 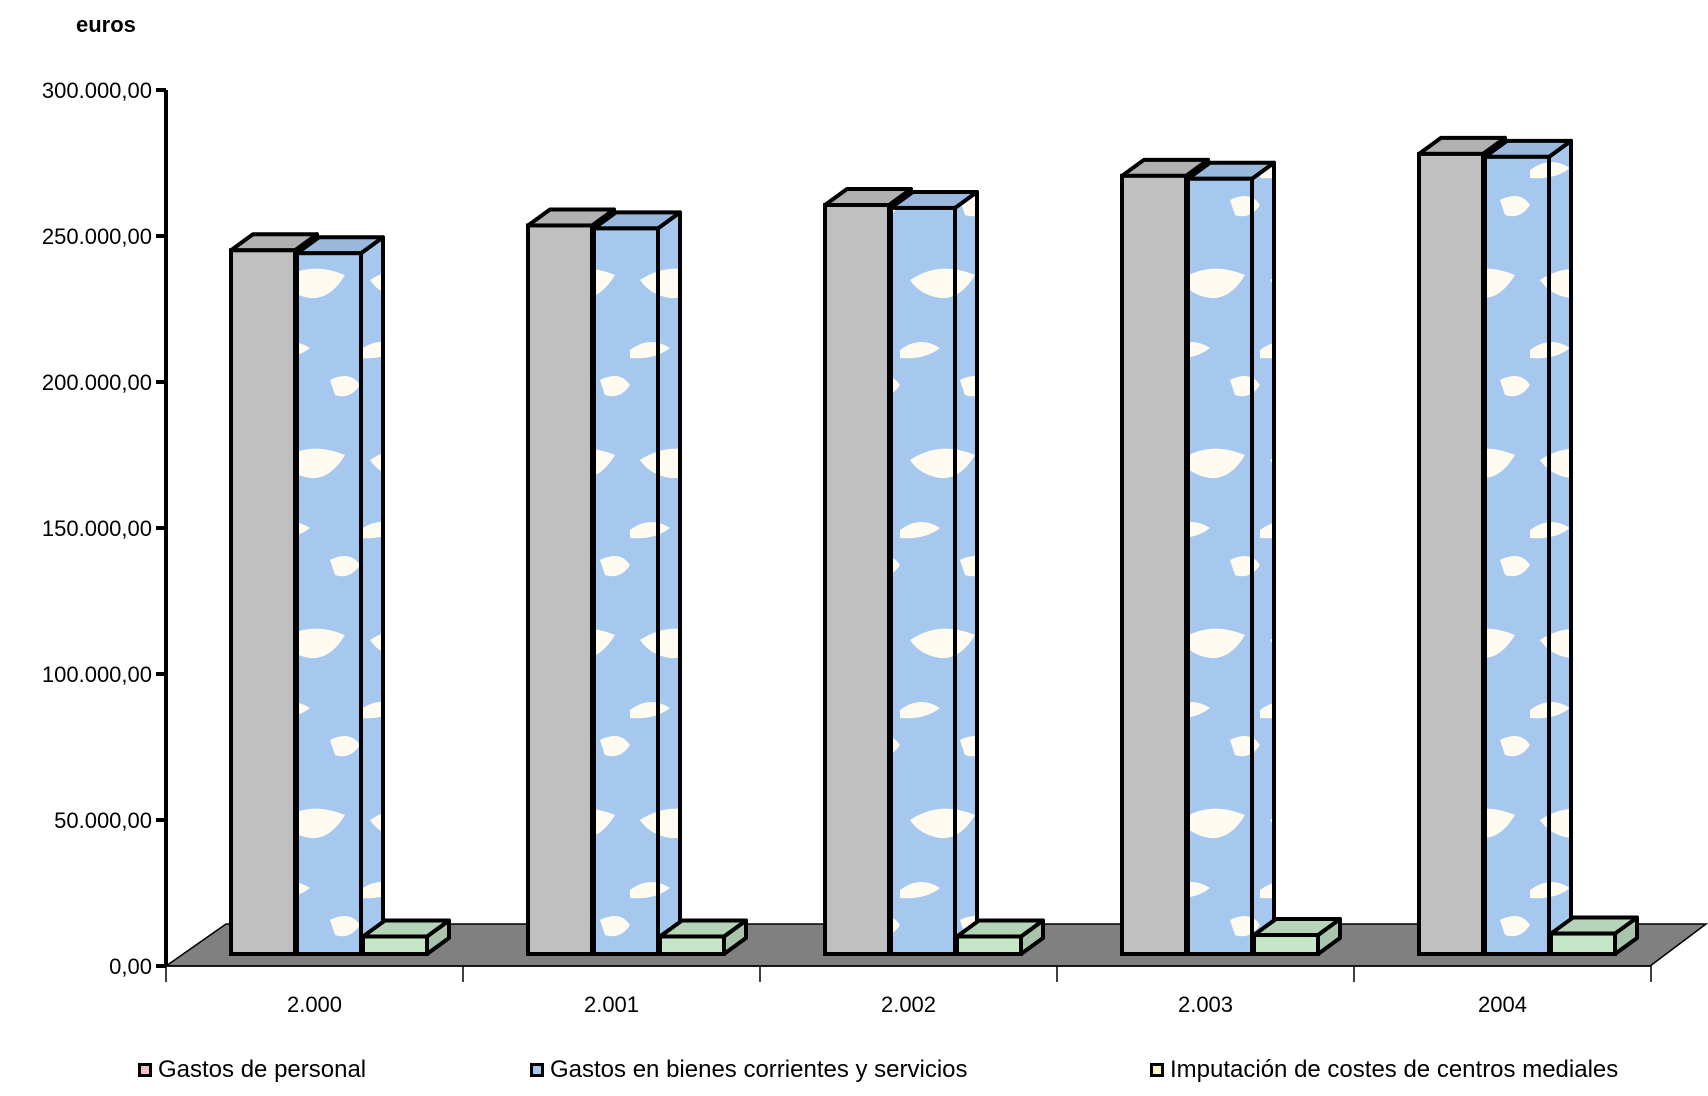 I want to click on y-tick-label: 300.000,00, so click(x=97, y=90).